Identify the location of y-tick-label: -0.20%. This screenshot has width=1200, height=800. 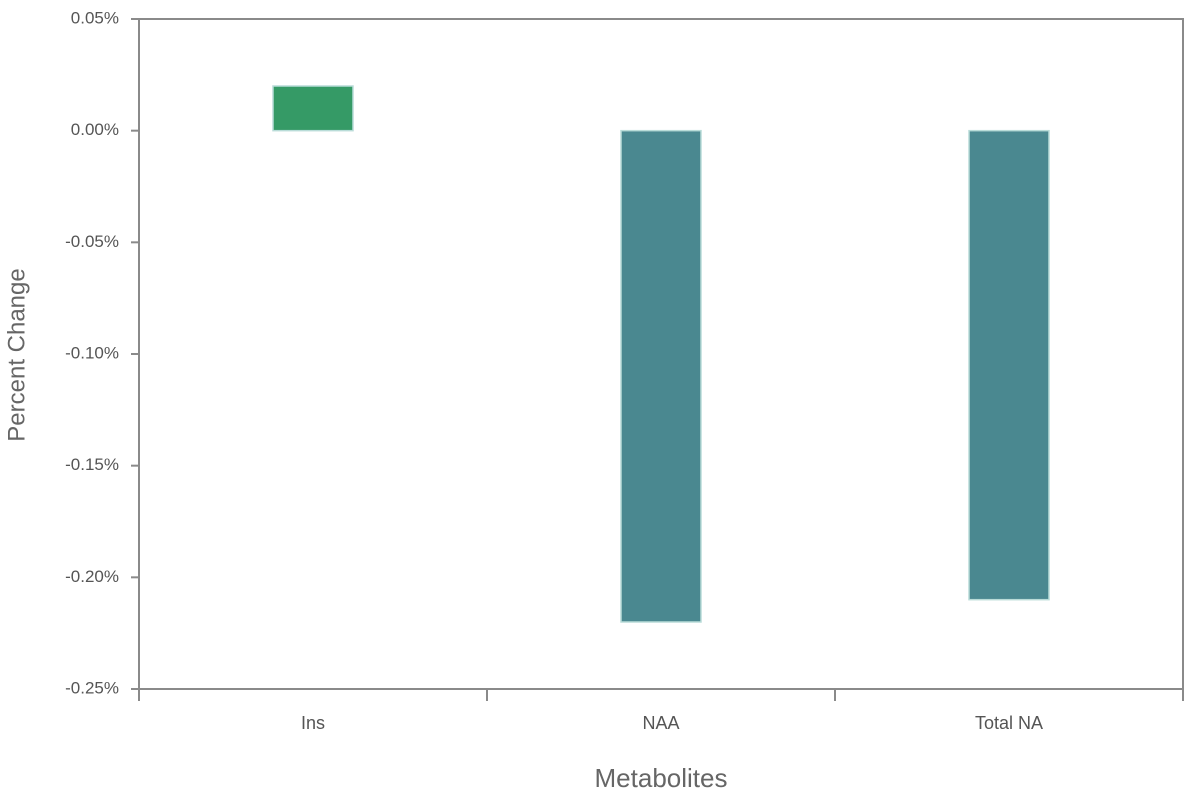
(92, 576).